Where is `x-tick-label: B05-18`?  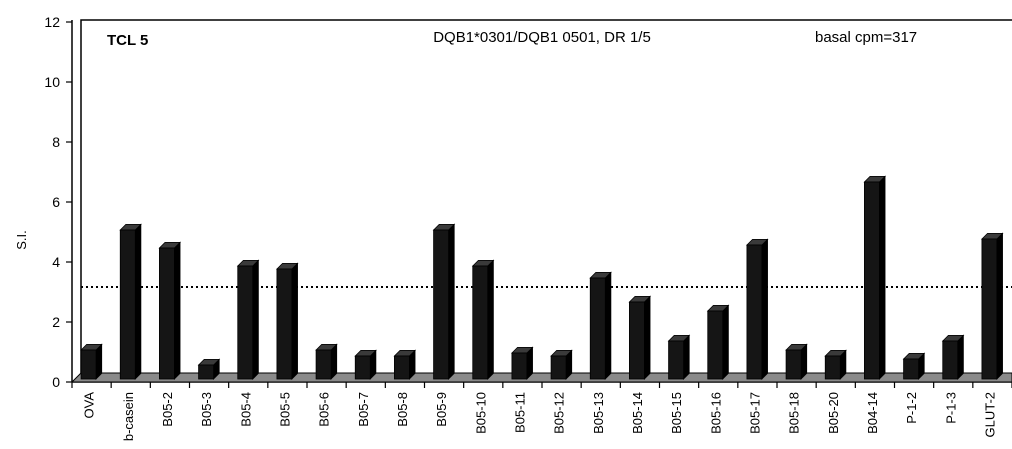
x-tick-label: B05-18 is located at coordinates (794, 413).